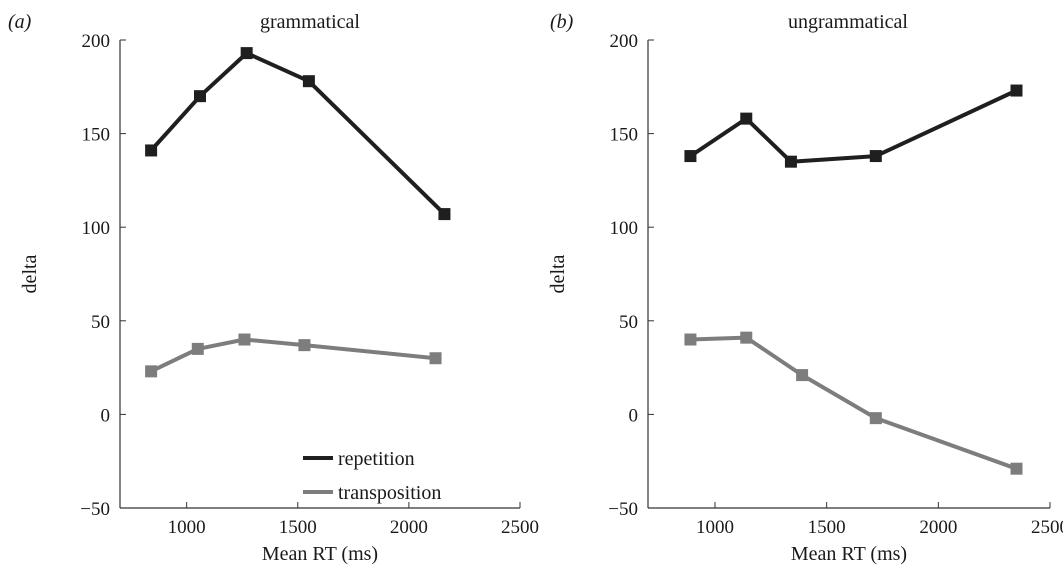 The height and width of the screenshot is (577, 1063). I want to click on legend-label-repetition: repetition, so click(376, 459).